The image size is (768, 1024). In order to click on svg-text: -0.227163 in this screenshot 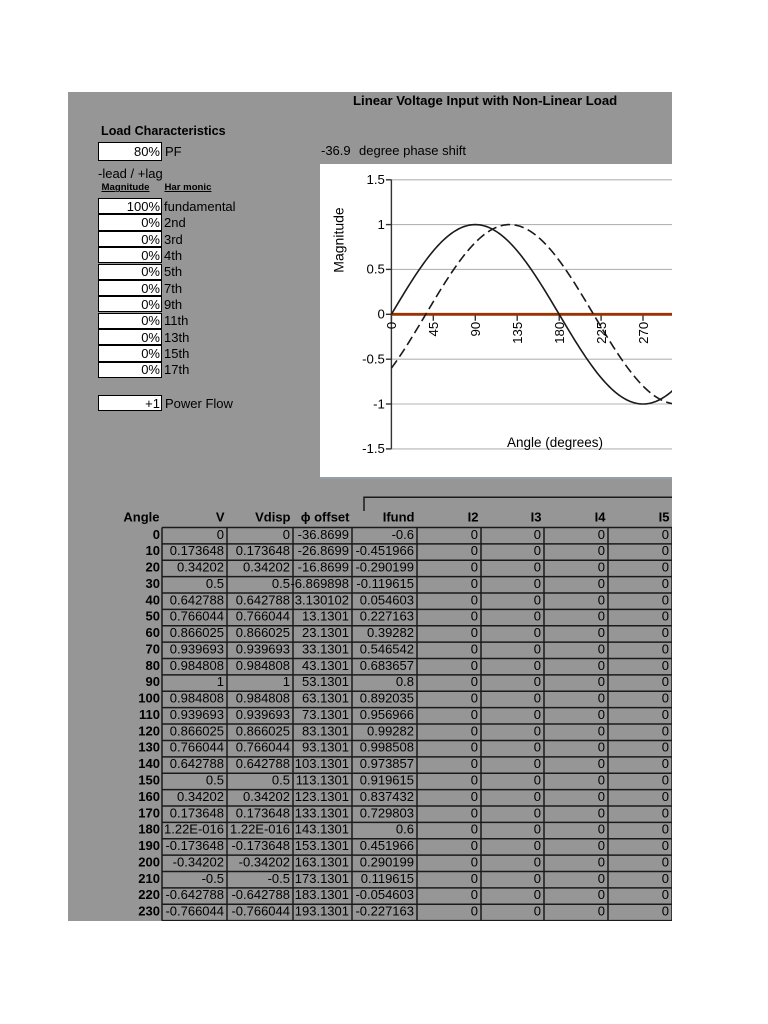, I will do `click(384, 911)`.